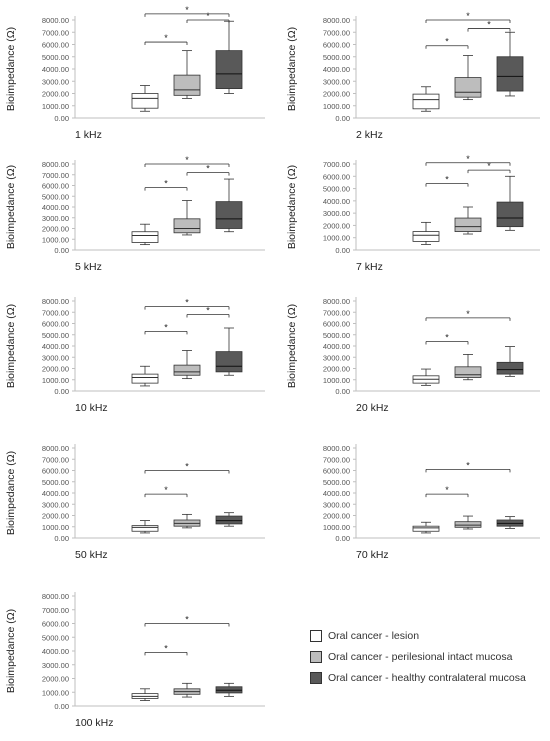 The image size is (550, 741). Describe the element at coordinates (316, 678) in the screenshot. I see `legend-swatch-contralateral` at that location.